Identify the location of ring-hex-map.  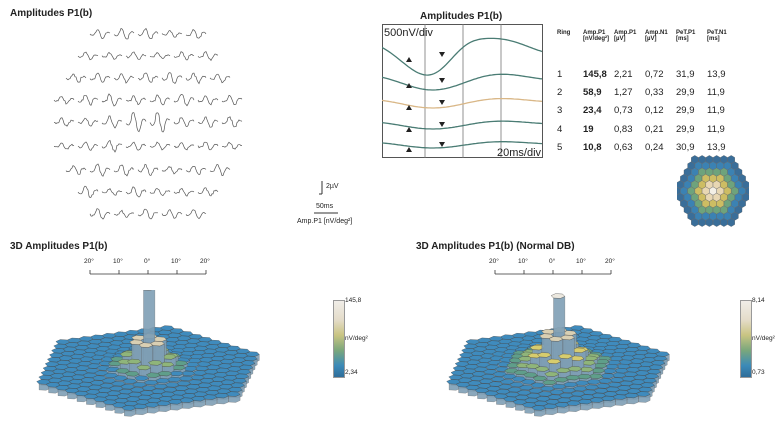
(713, 191).